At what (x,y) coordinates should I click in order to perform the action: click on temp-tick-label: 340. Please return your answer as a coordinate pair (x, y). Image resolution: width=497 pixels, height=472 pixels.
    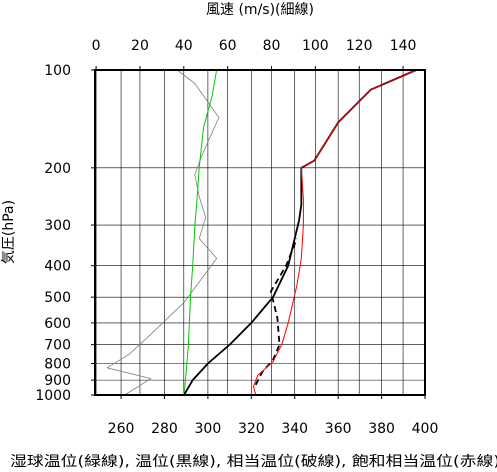
    Looking at the image, I should click on (294, 429).